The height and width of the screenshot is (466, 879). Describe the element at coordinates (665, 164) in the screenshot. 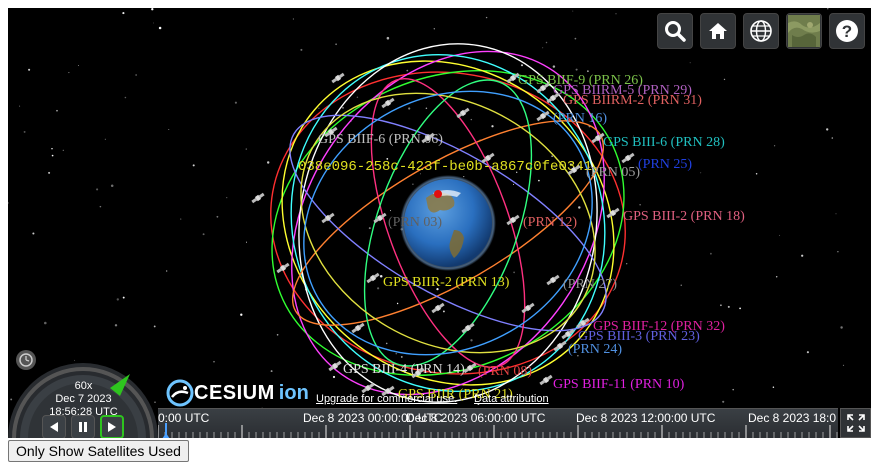

I see `satellite-label: (PRN 25)` at that location.